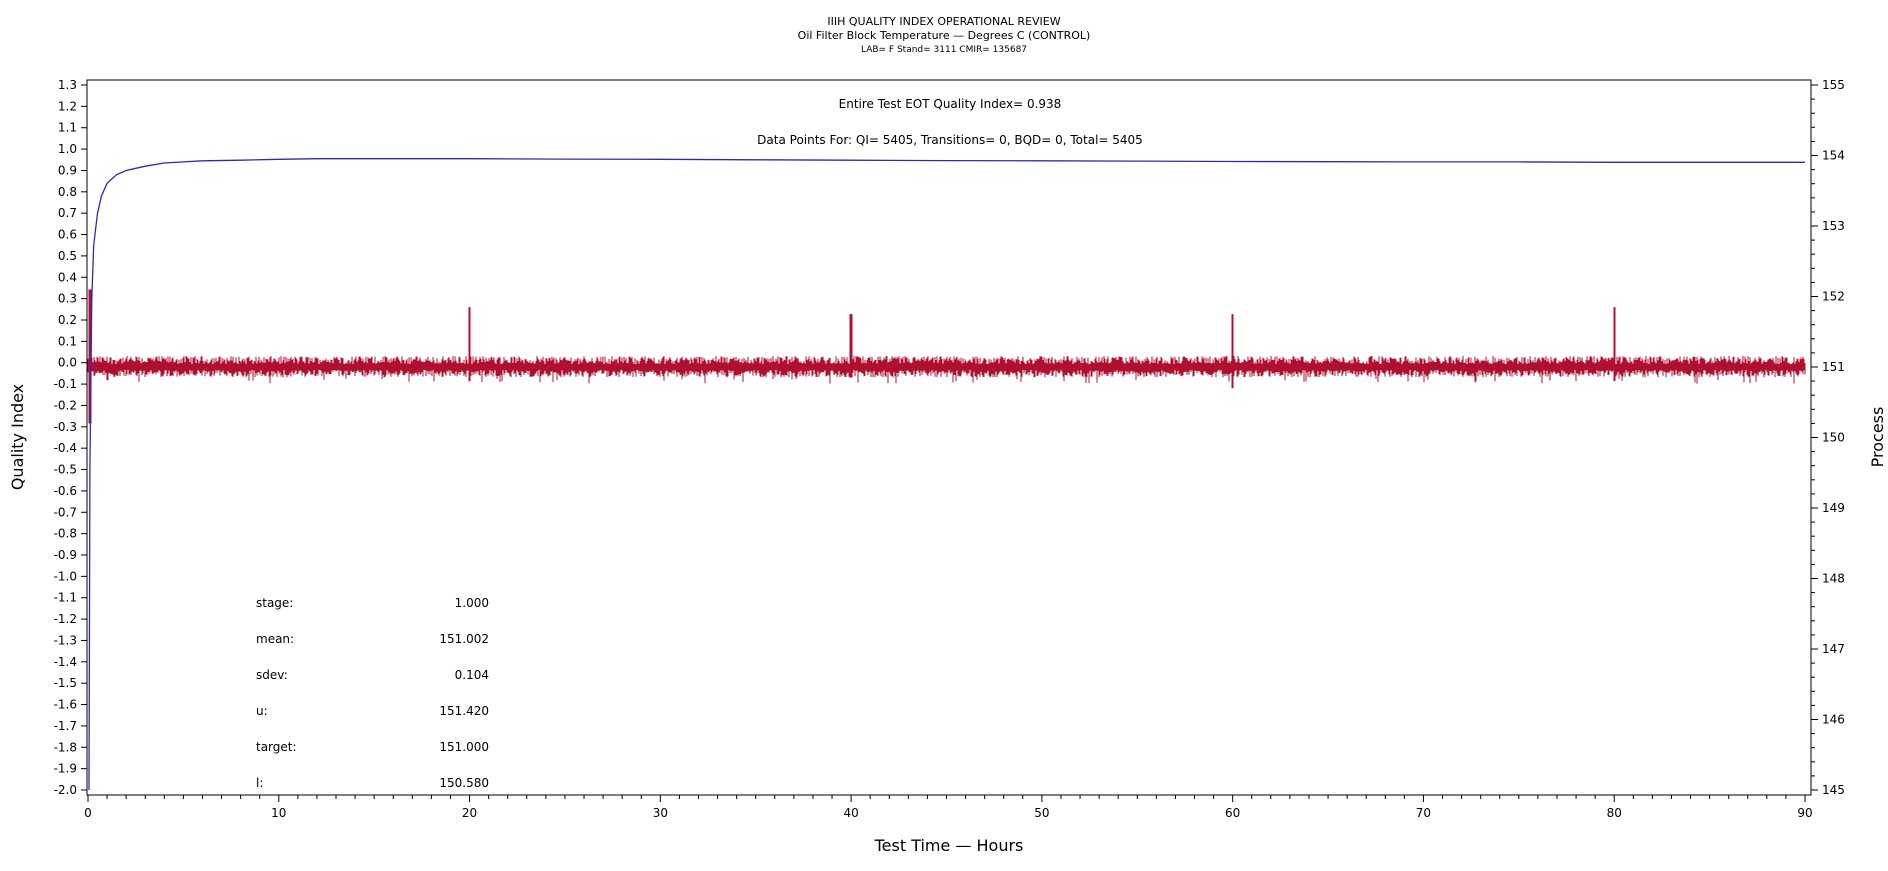 The width and height of the screenshot is (1888, 871). I want to click on y-tick-label: 0.6, so click(67, 235).